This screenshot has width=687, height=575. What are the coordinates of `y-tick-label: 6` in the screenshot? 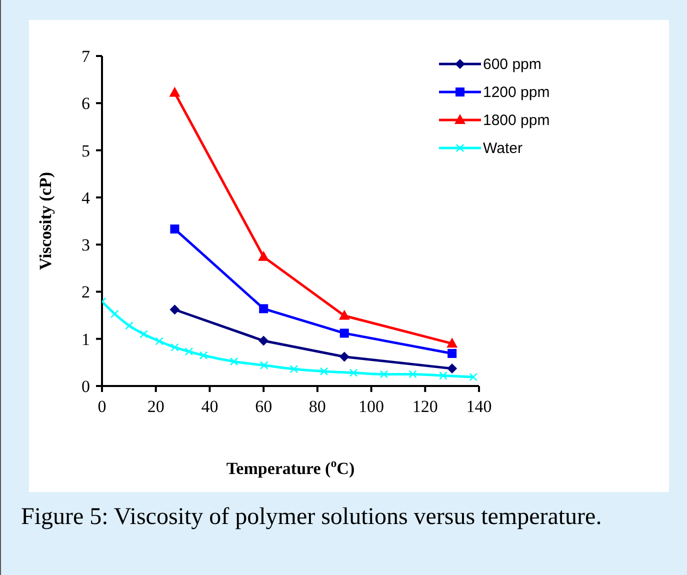 It's located at (86, 104).